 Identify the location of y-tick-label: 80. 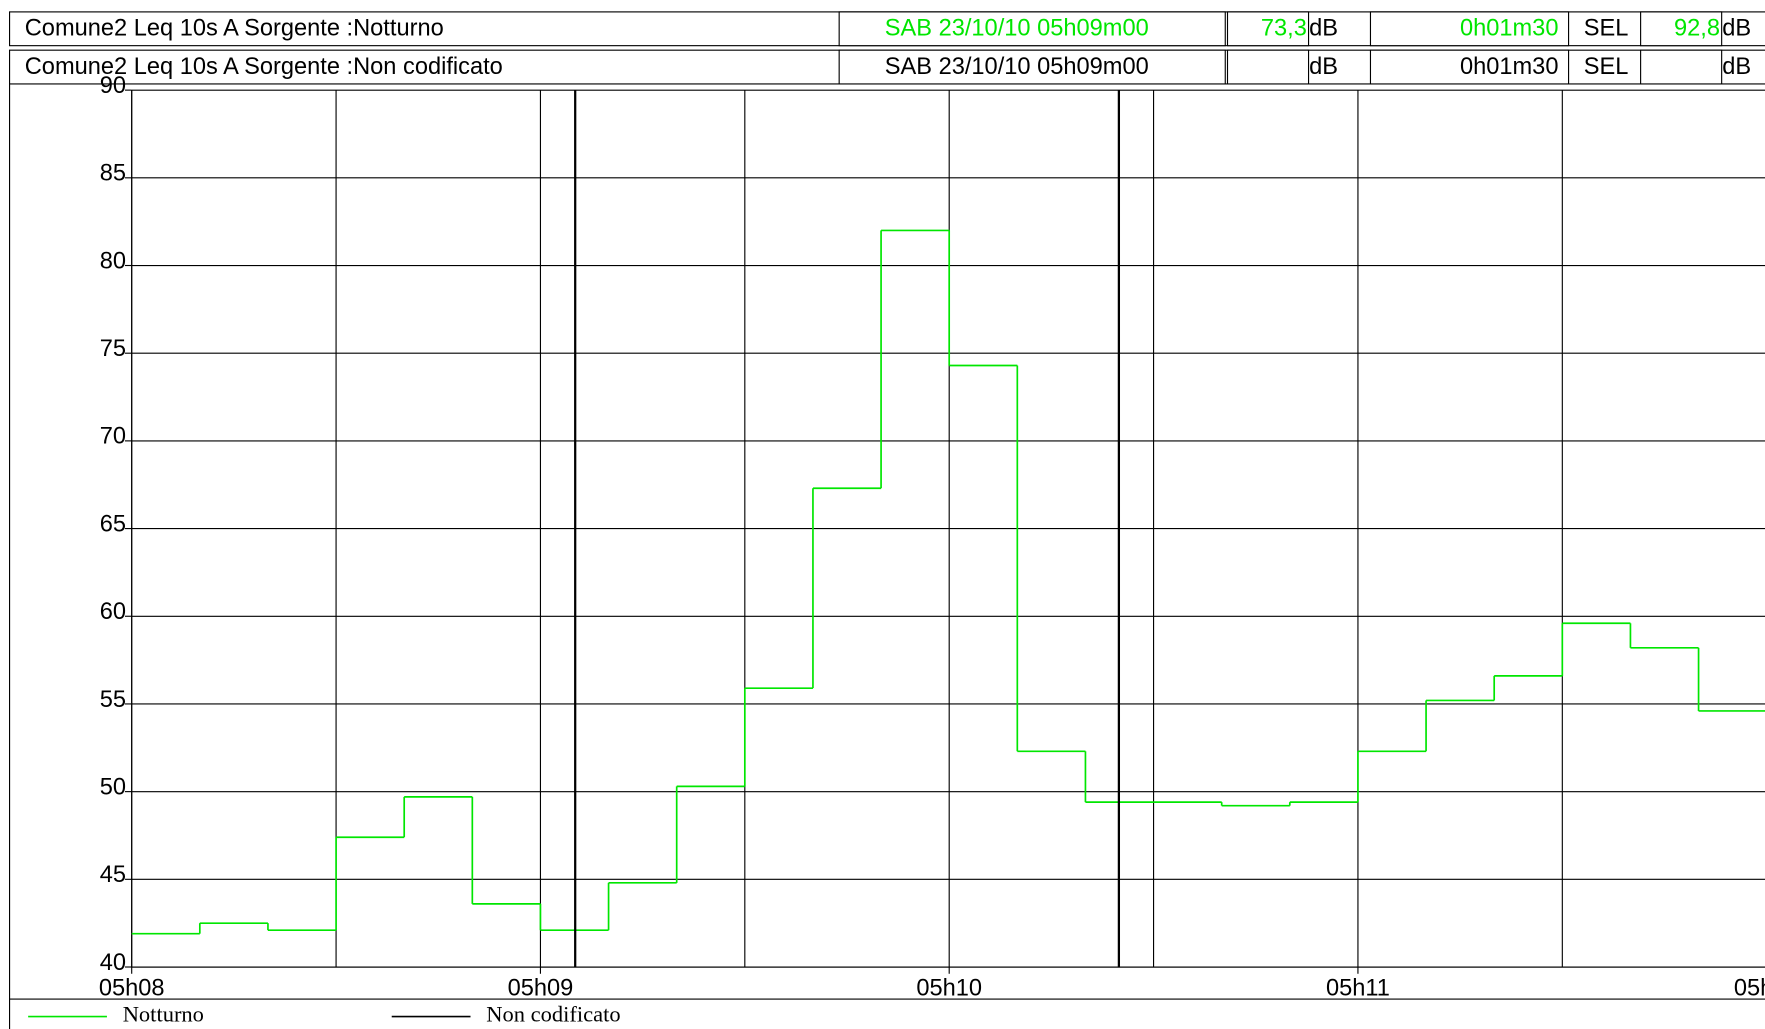
(113, 261).